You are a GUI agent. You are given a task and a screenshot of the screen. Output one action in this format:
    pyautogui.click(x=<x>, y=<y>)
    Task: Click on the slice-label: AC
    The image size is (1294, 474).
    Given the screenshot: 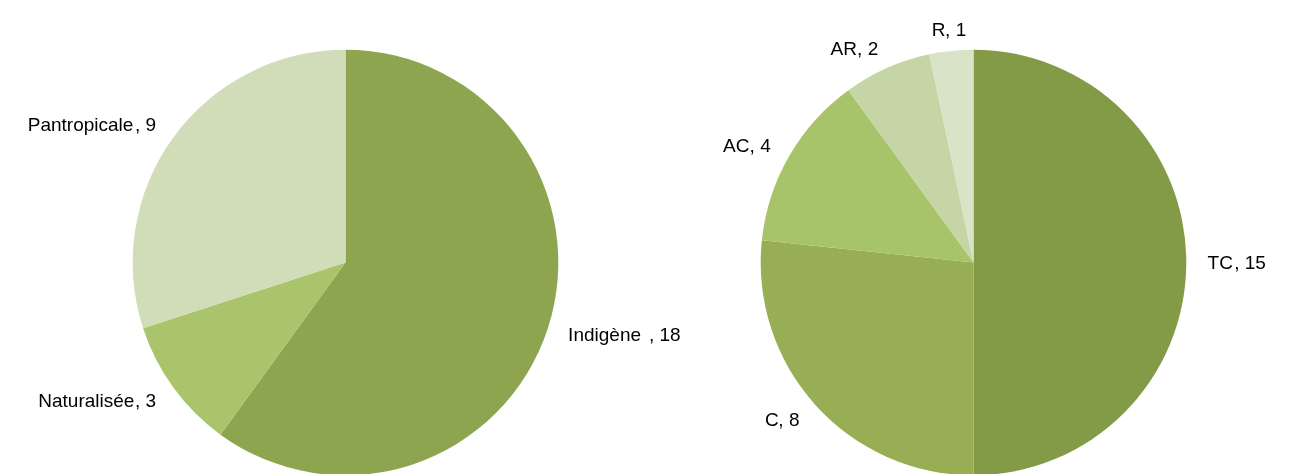 What is the action you would take?
    pyautogui.click(x=736, y=145)
    